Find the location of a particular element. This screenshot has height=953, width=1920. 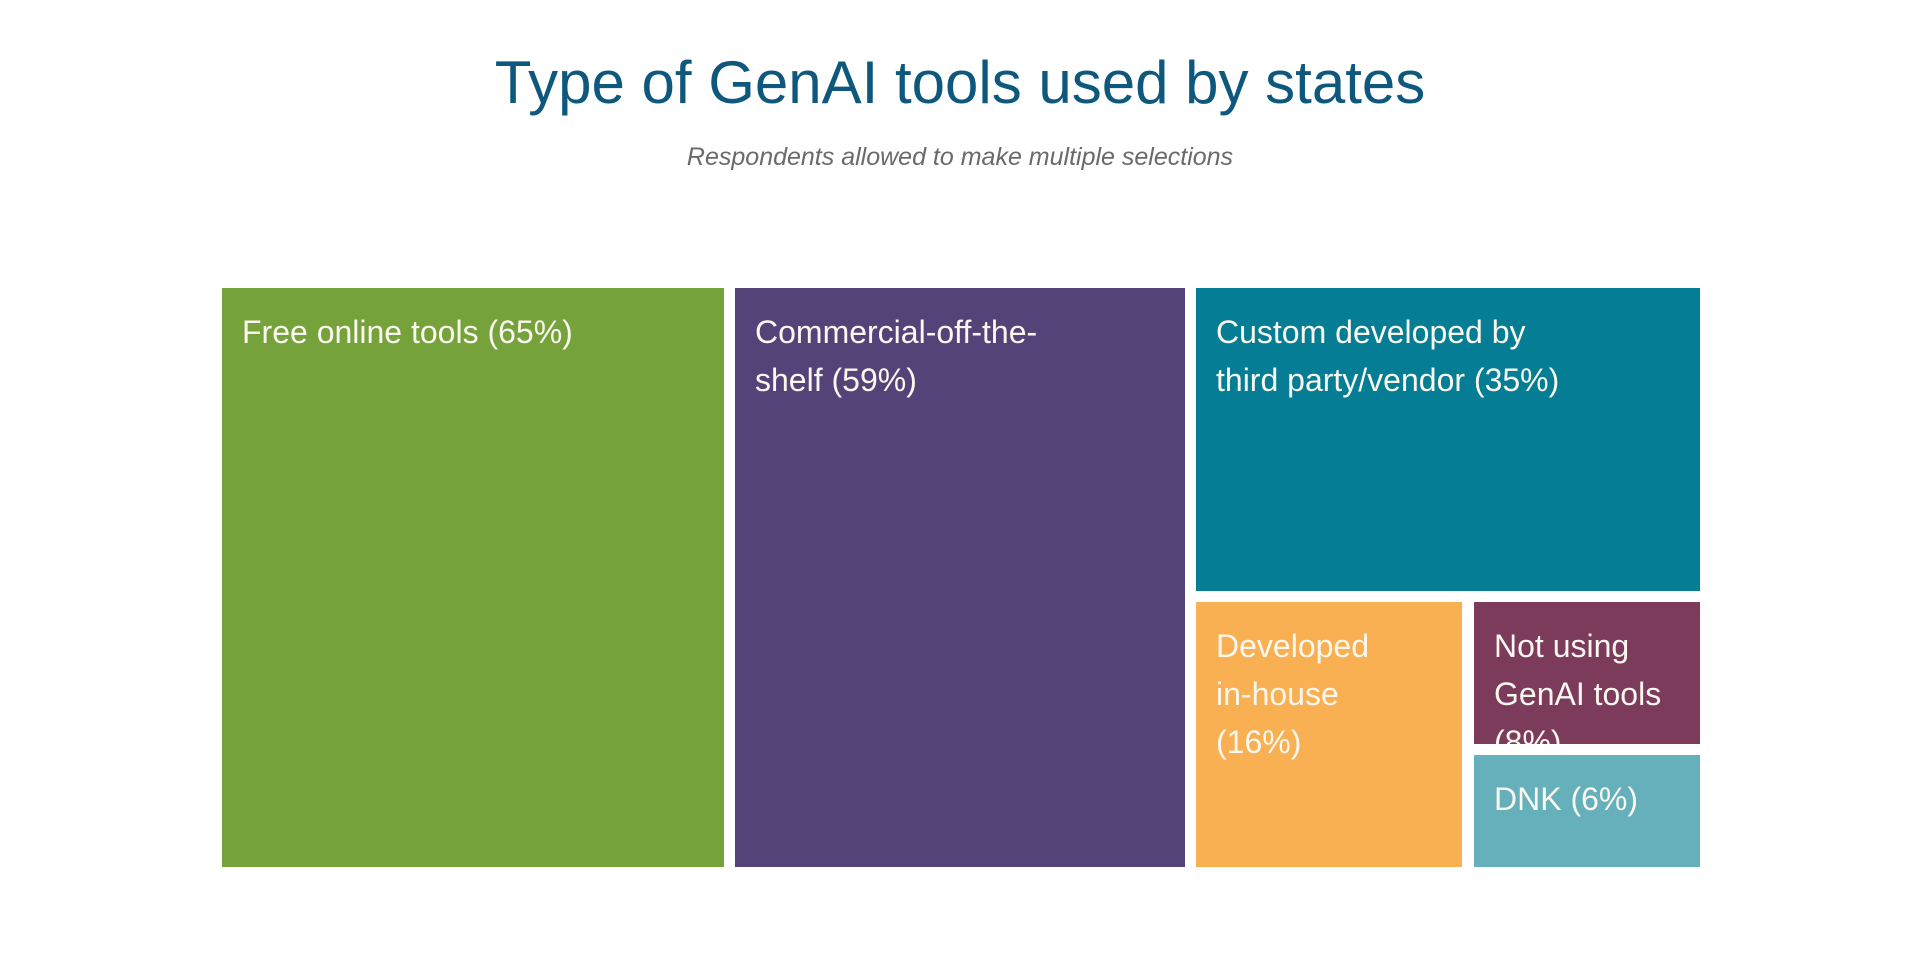

treemap-tile-developed-in-house: Developed in-house (16%) is located at coordinates (1329, 734).